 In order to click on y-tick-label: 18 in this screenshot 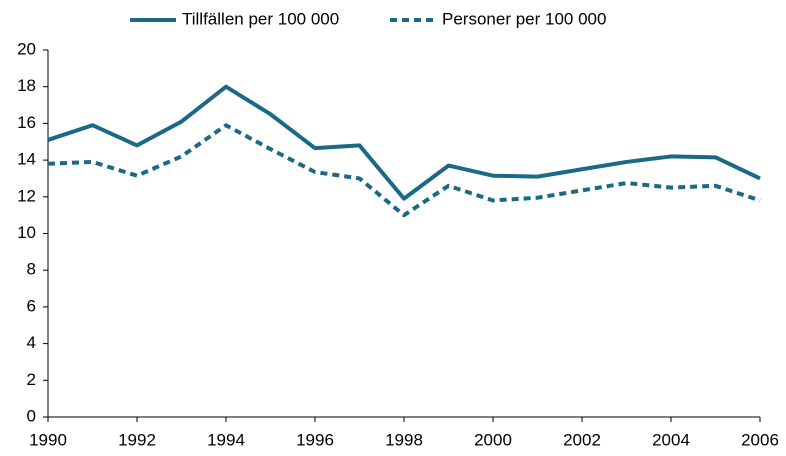, I will do `click(26, 85)`.